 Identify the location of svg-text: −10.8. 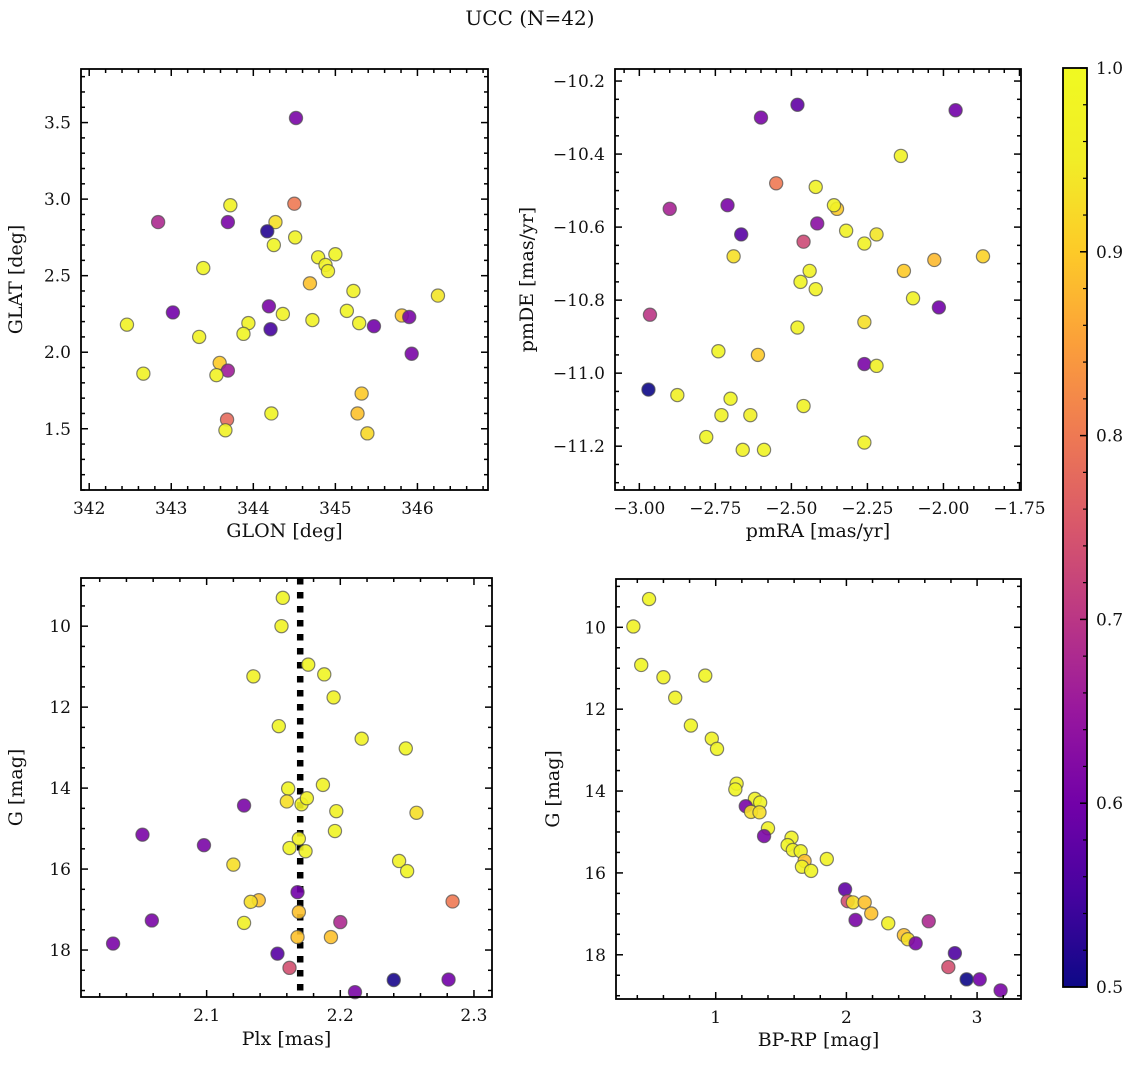
(579, 301).